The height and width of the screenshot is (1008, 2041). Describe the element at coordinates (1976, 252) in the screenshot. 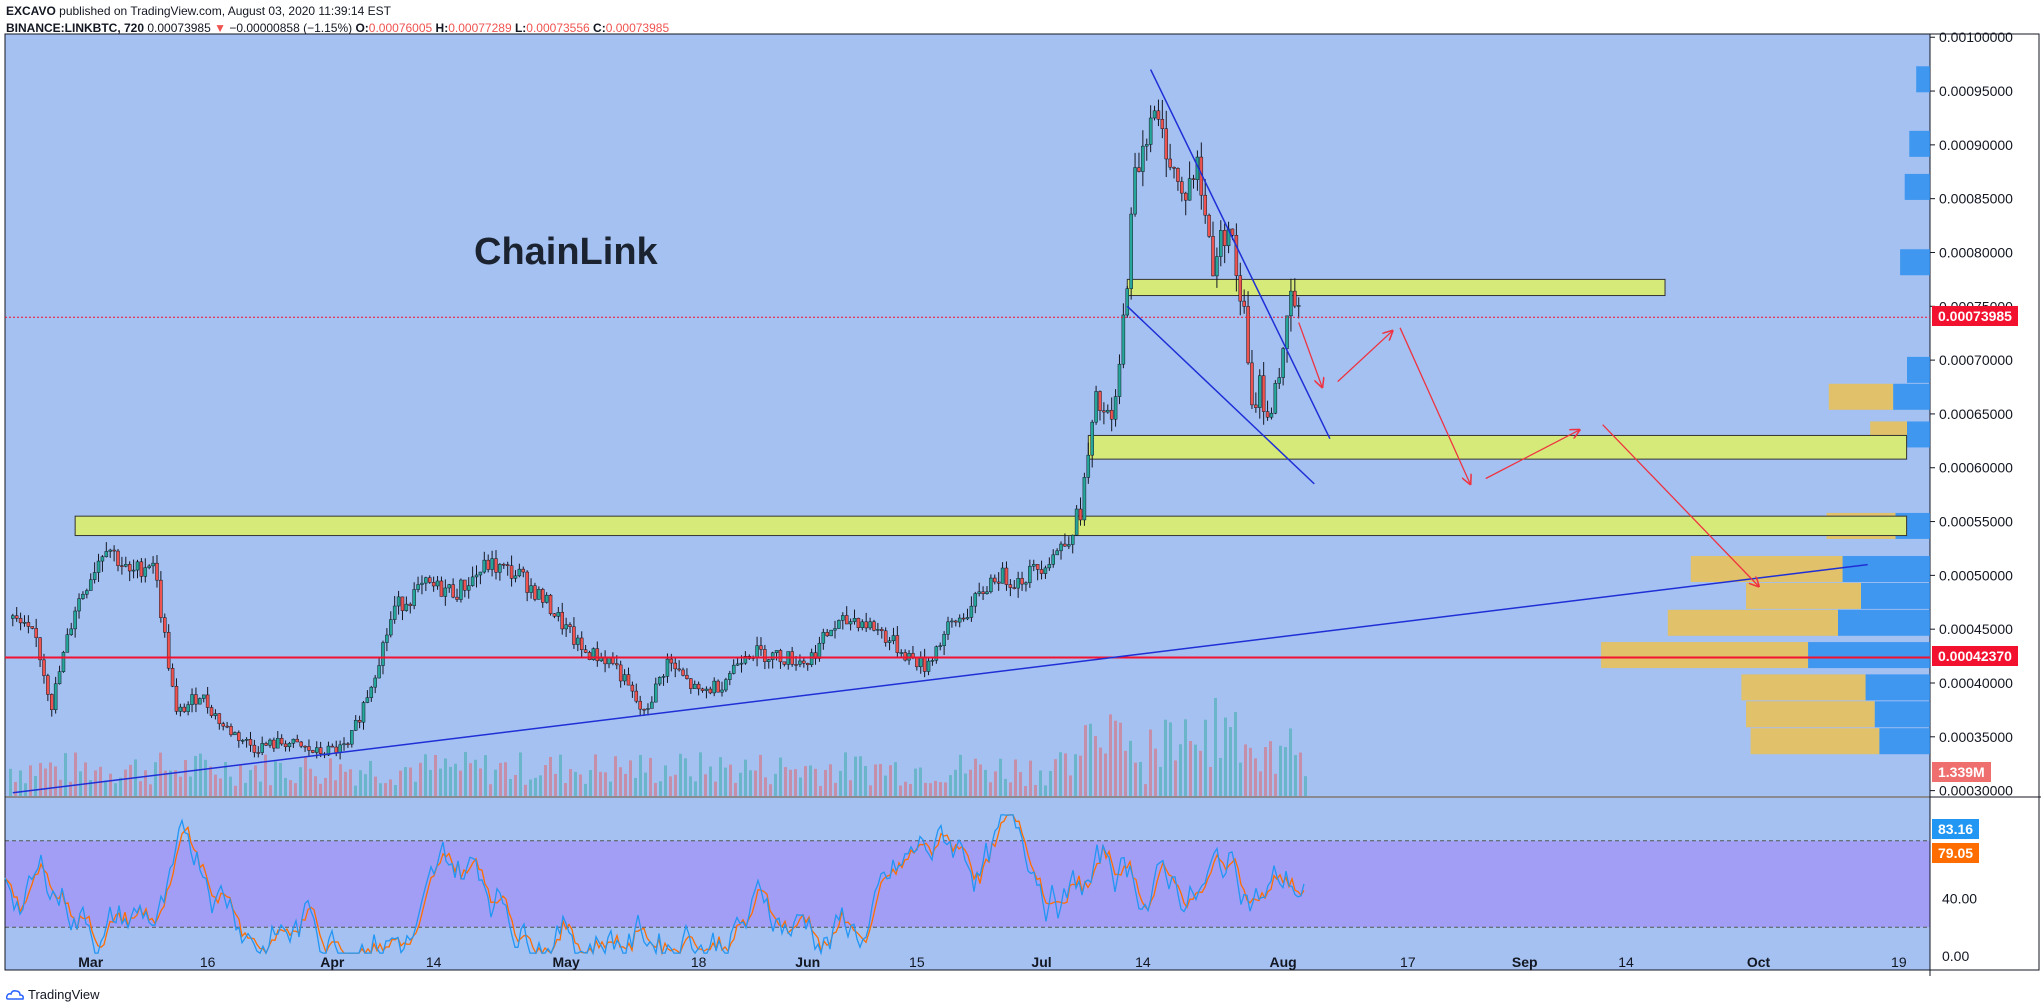

I see `y-tick-label: 0.00080000` at that location.